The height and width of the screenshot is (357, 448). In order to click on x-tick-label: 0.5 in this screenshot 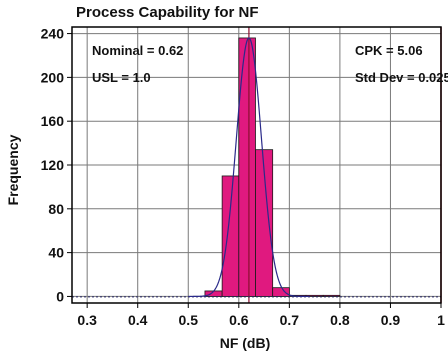, I will do `click(189, 320)`.